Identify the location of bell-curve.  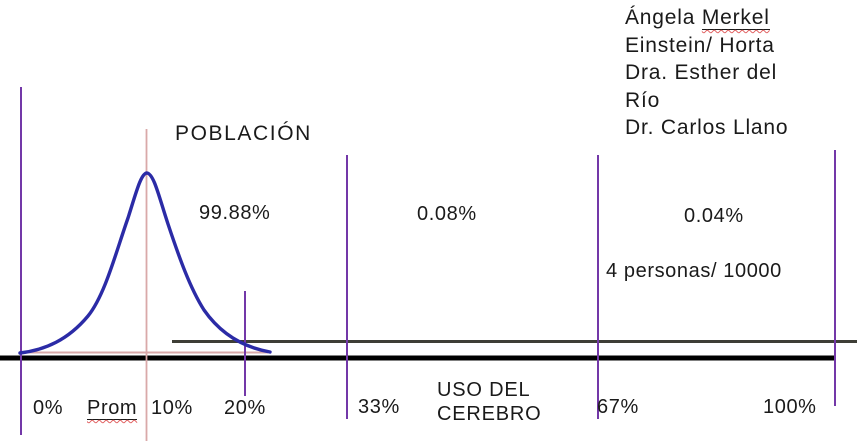
(145, 263).